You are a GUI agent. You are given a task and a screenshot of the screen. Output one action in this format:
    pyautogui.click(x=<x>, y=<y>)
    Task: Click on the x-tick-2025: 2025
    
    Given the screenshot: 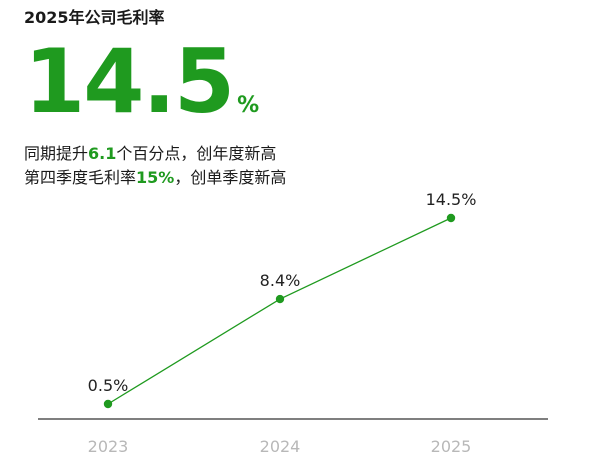 What is the action you would take?
    pyautogui.click(x=451, y=446)
    